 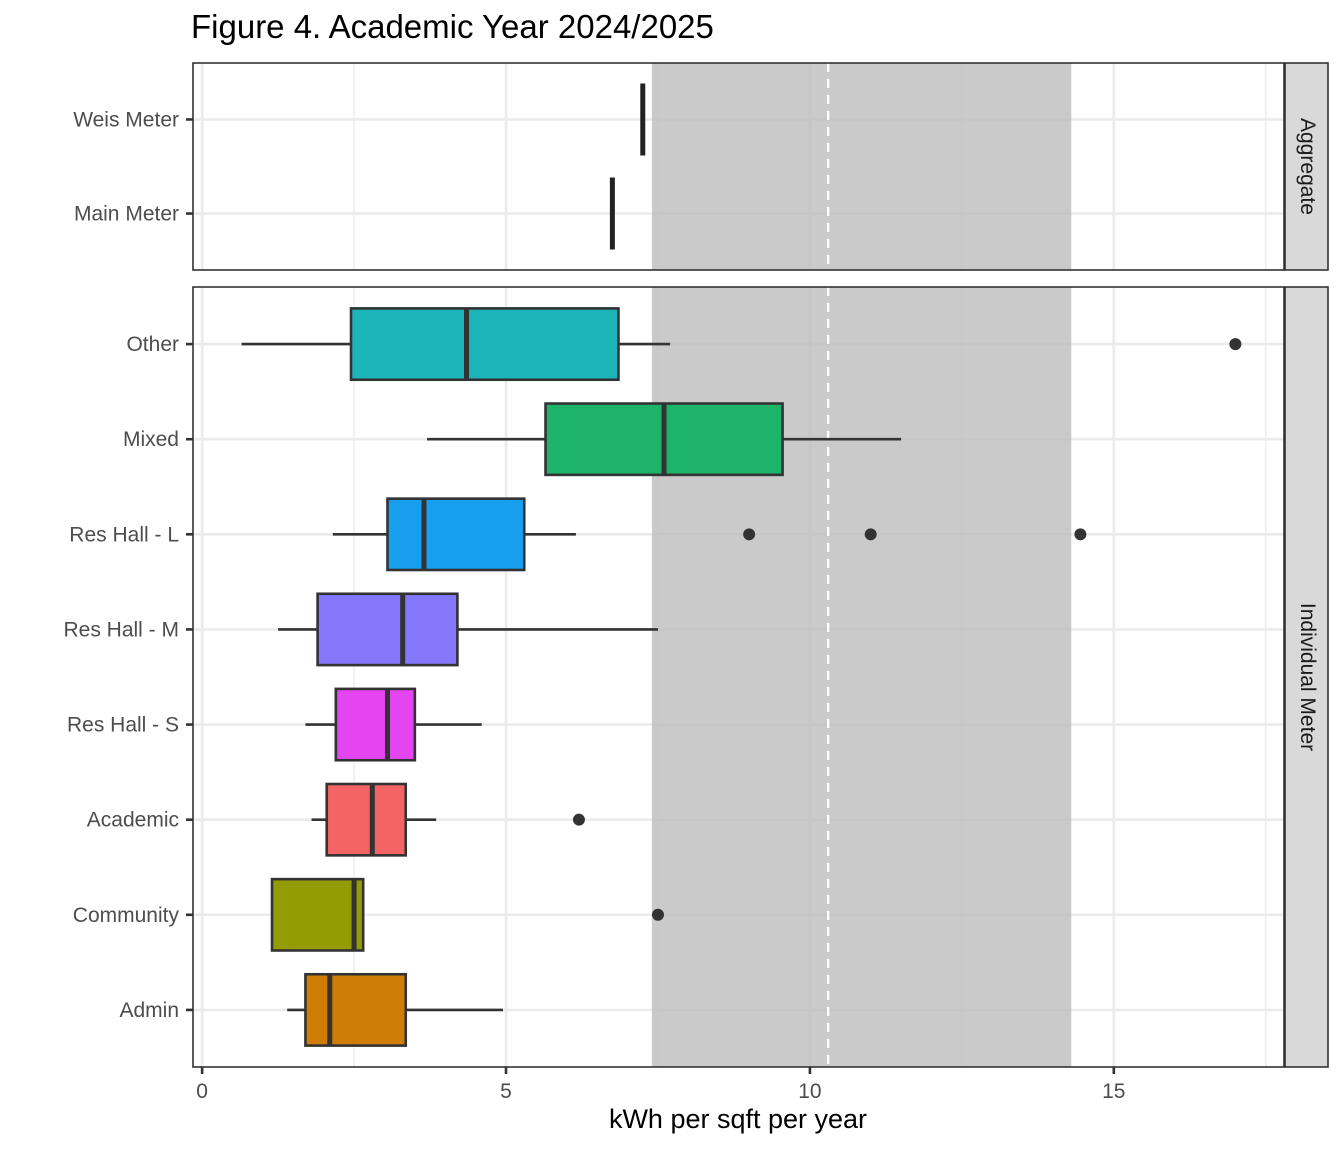 I want to click on y-tick-label: Community, so click(x=126, y=915).